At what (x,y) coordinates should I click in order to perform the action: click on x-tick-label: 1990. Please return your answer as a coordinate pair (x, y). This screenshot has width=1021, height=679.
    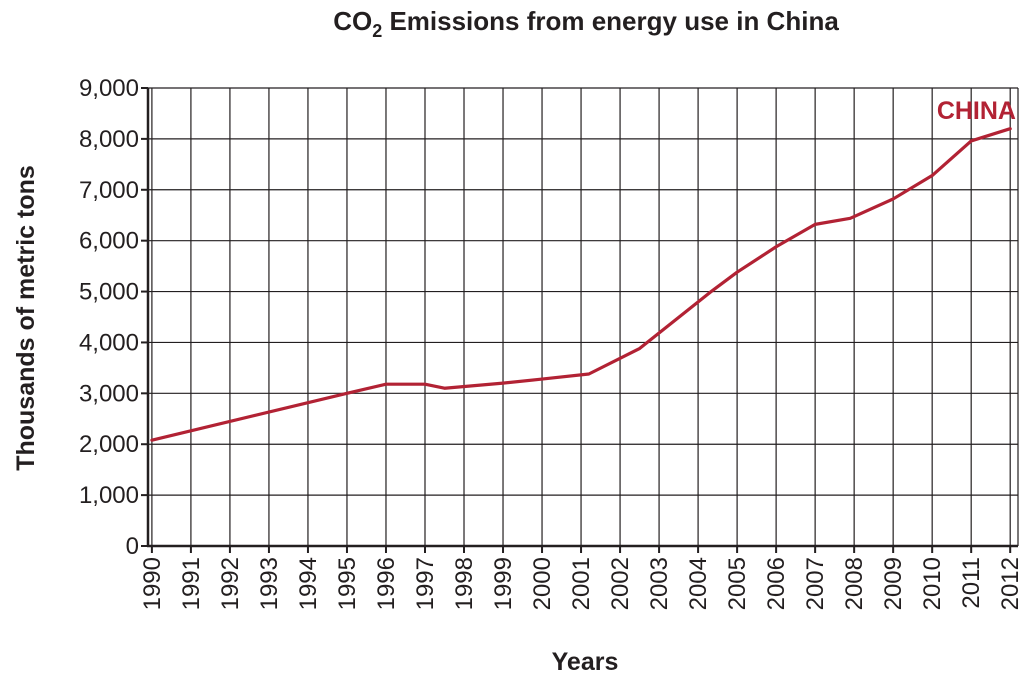
    Looking at the image, I should click on (152, 583).